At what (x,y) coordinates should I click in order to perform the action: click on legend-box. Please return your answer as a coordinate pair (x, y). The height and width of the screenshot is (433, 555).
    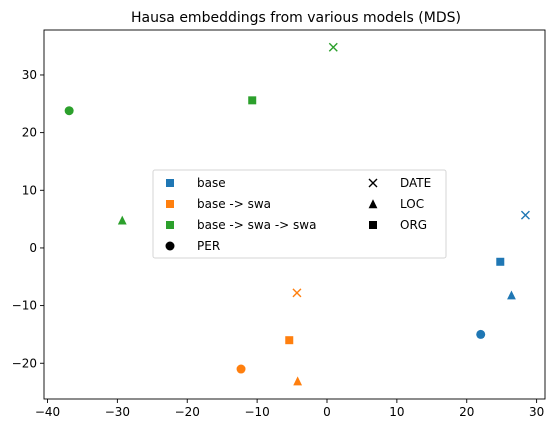
    Looking at the image, I should click on (299, 214).